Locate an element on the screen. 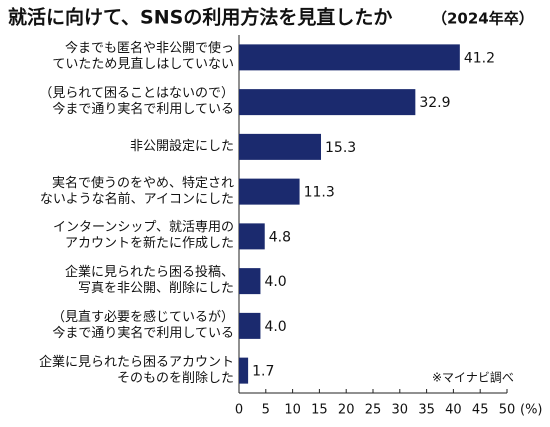 This screenshot has height=427, width=550. category-label: 非公開設定にした is located at coordinates (181, 146).